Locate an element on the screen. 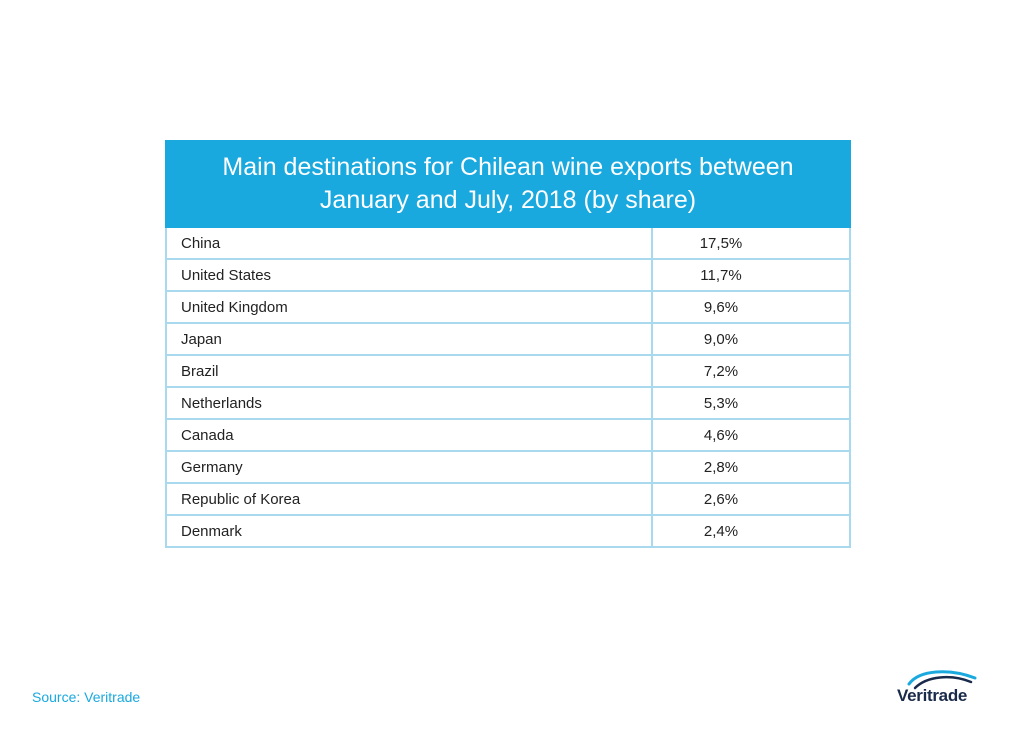 The height and width of the screenshot is (744, 1018). country-cell: Brazil is located at coordinates (409, 371).